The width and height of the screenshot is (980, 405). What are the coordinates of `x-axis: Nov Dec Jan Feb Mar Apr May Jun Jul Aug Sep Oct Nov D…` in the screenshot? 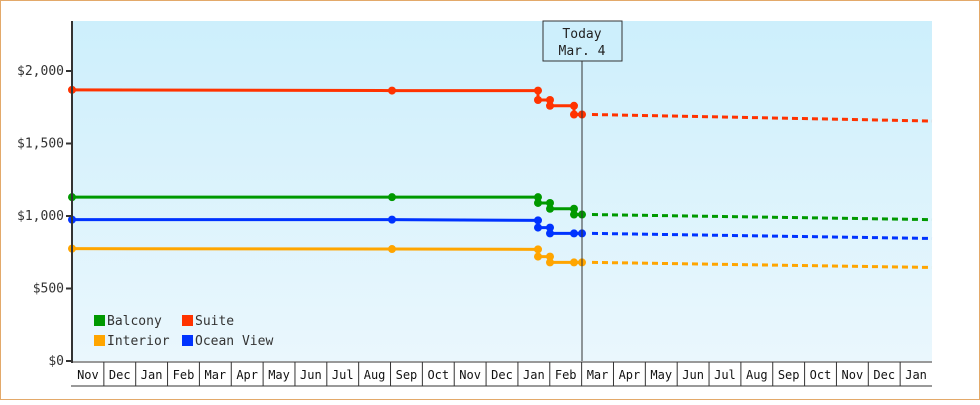 It's located at (501, 374).